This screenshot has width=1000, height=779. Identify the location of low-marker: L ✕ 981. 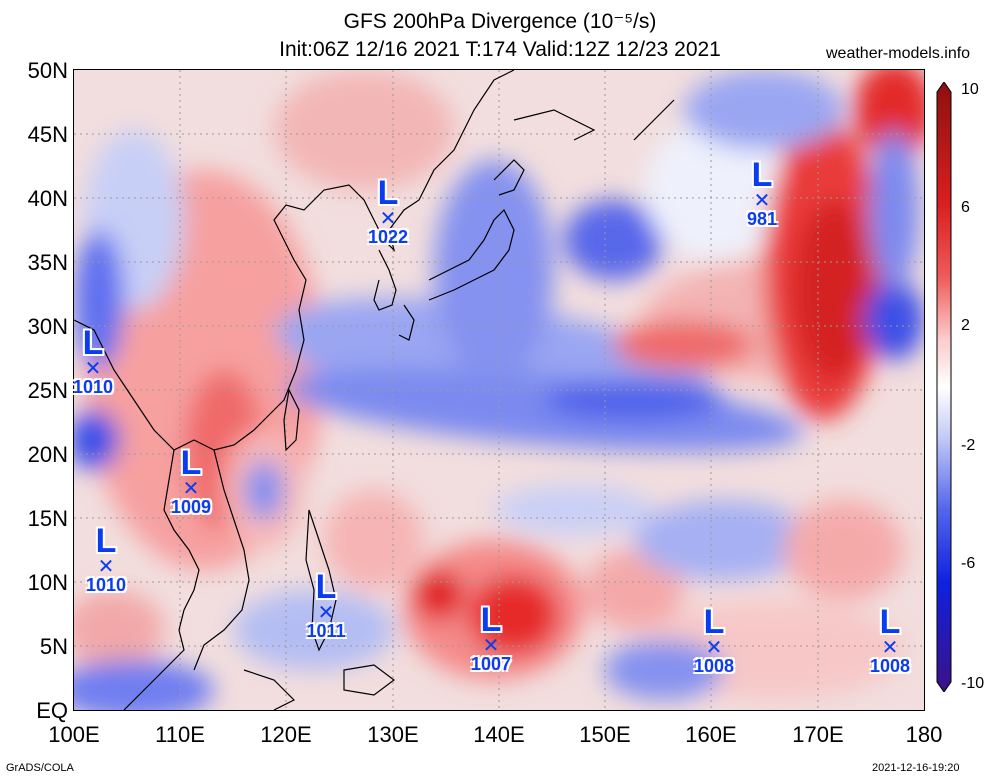
(762, 193).